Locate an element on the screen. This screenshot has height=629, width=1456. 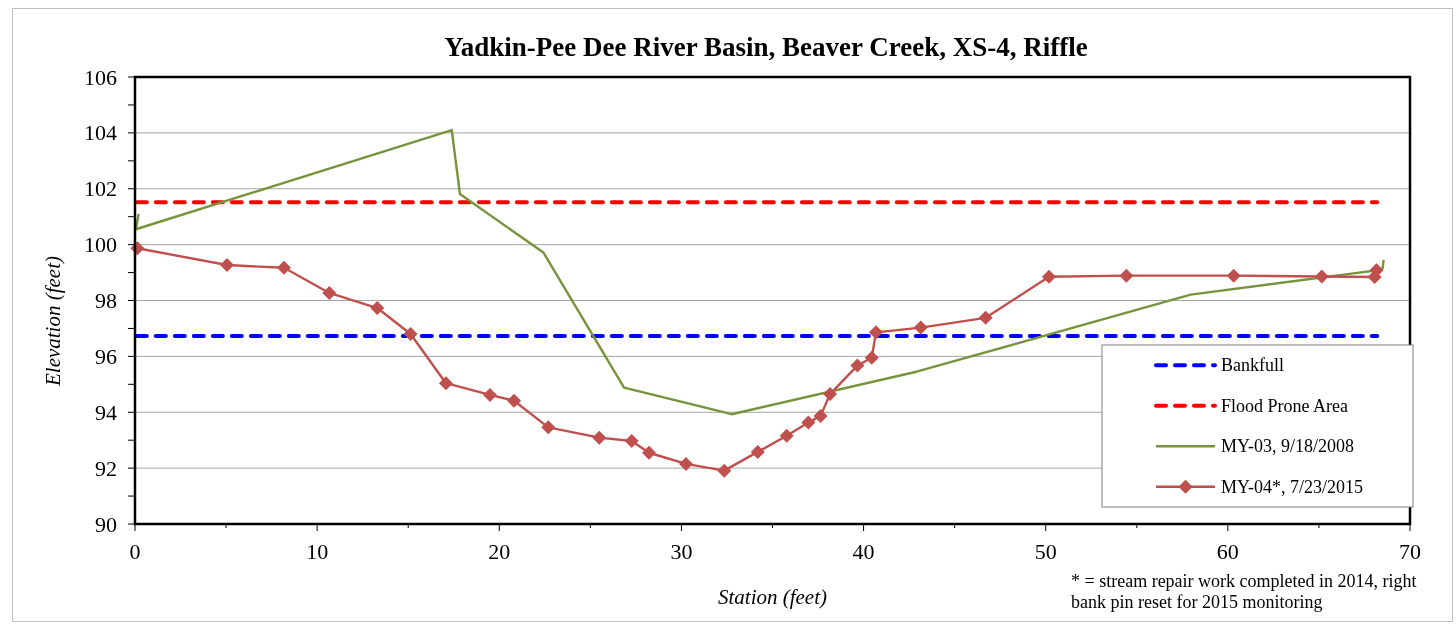
x-tick-label: 10 is located at coordinates (317, 551).